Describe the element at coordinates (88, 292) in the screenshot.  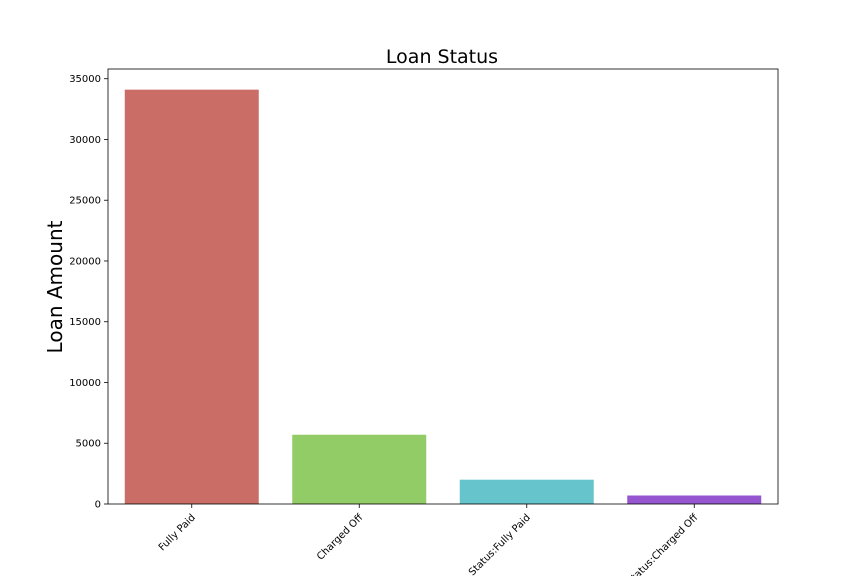
I see `y-axis-ticks: 0 5000 10000 15000 20000 25000 30000 35000` at that location.